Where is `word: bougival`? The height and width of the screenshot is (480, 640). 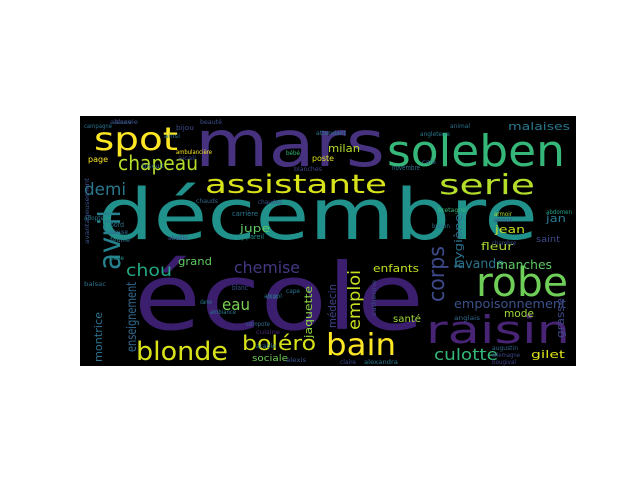 word: bougival is located at coordinates (504, 362).